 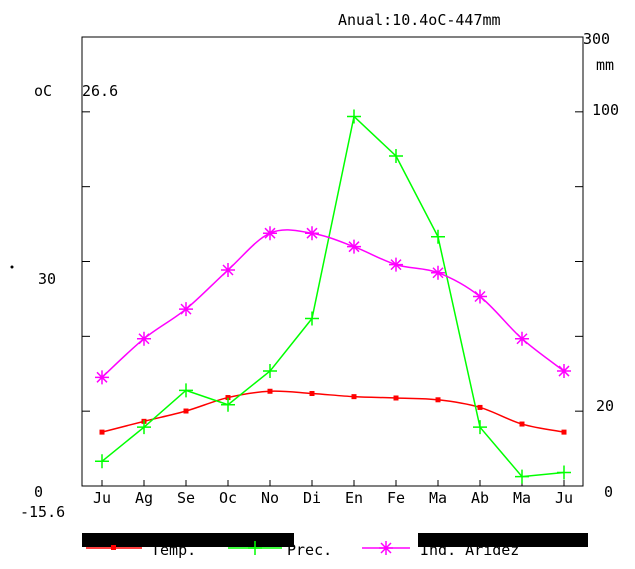 I want to click on right-axis-top-label: 300, so click(x=596, y=39).